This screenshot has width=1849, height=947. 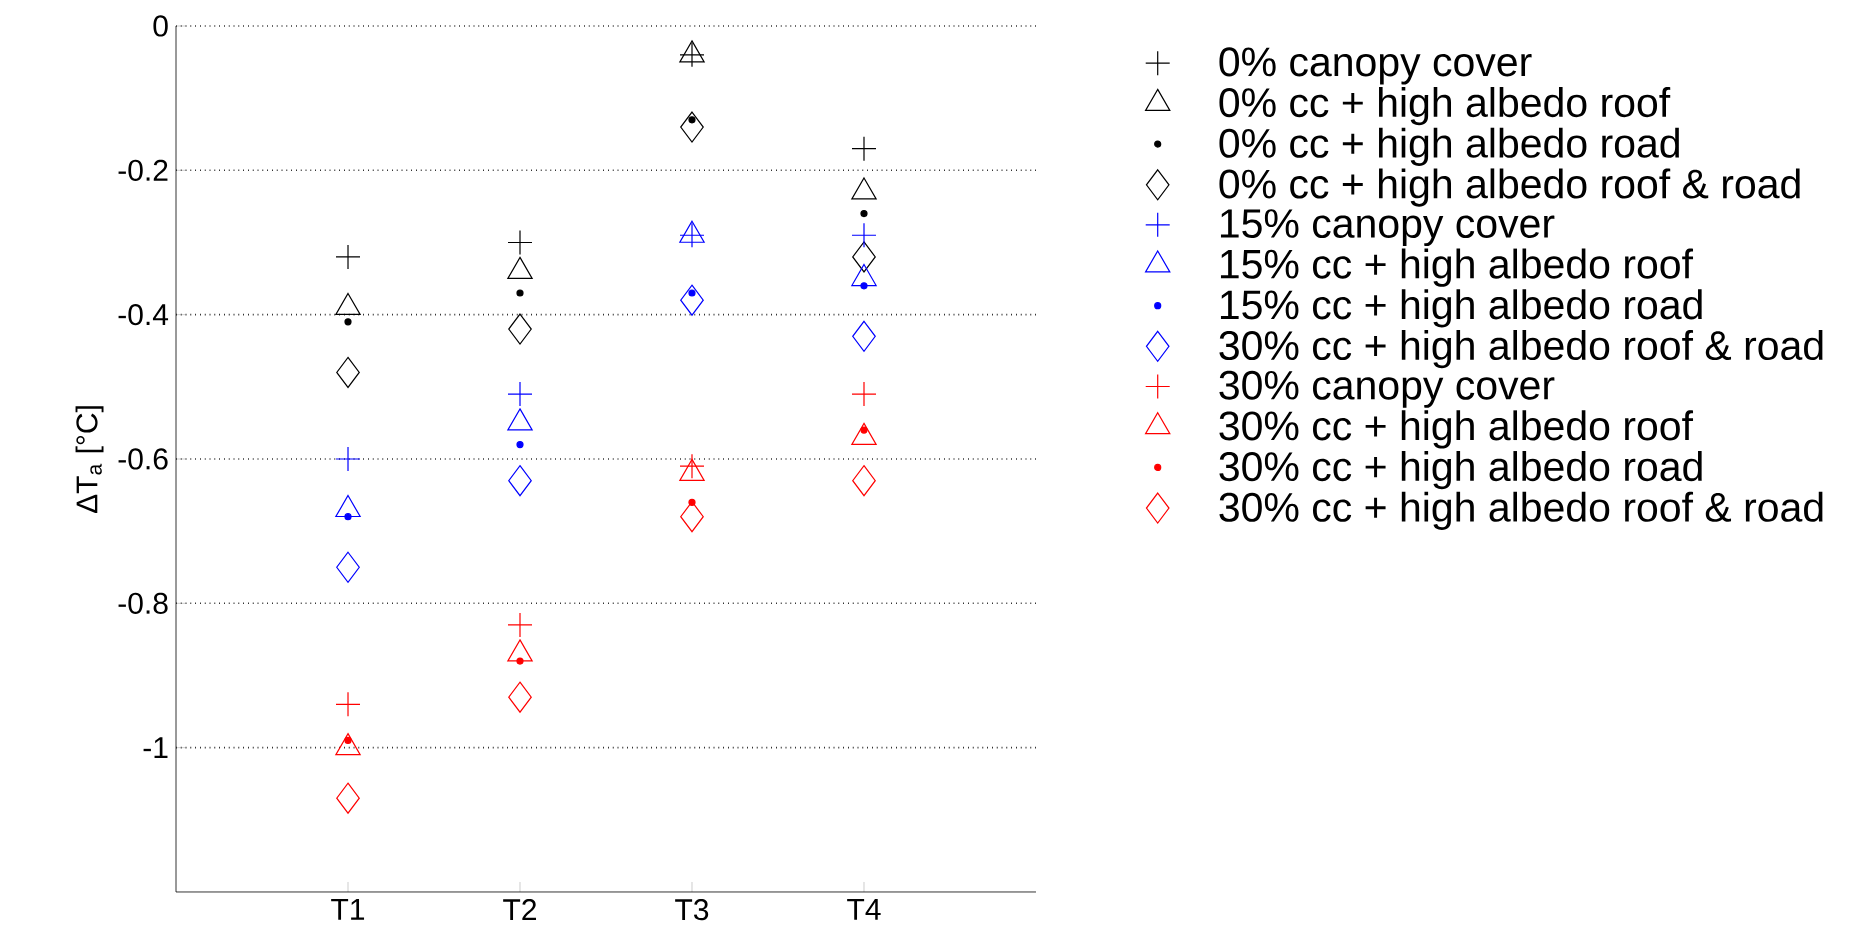 What do you see at coordinates (143, 603) in the screenshot?
I see `y-tick-label: -0.8` at bounding box center [143, 603].